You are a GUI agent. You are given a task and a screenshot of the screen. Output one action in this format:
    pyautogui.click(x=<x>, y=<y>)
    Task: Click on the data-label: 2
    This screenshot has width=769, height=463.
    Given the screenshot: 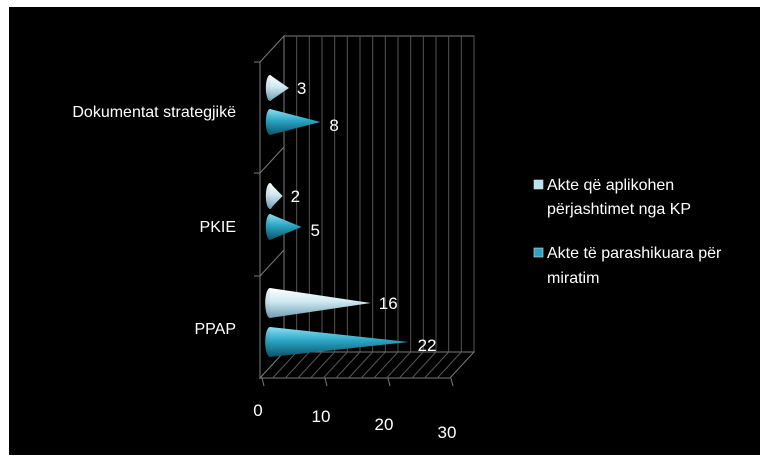 What is the action you would take?
    pyautogui.click(x=295, y=196)
    